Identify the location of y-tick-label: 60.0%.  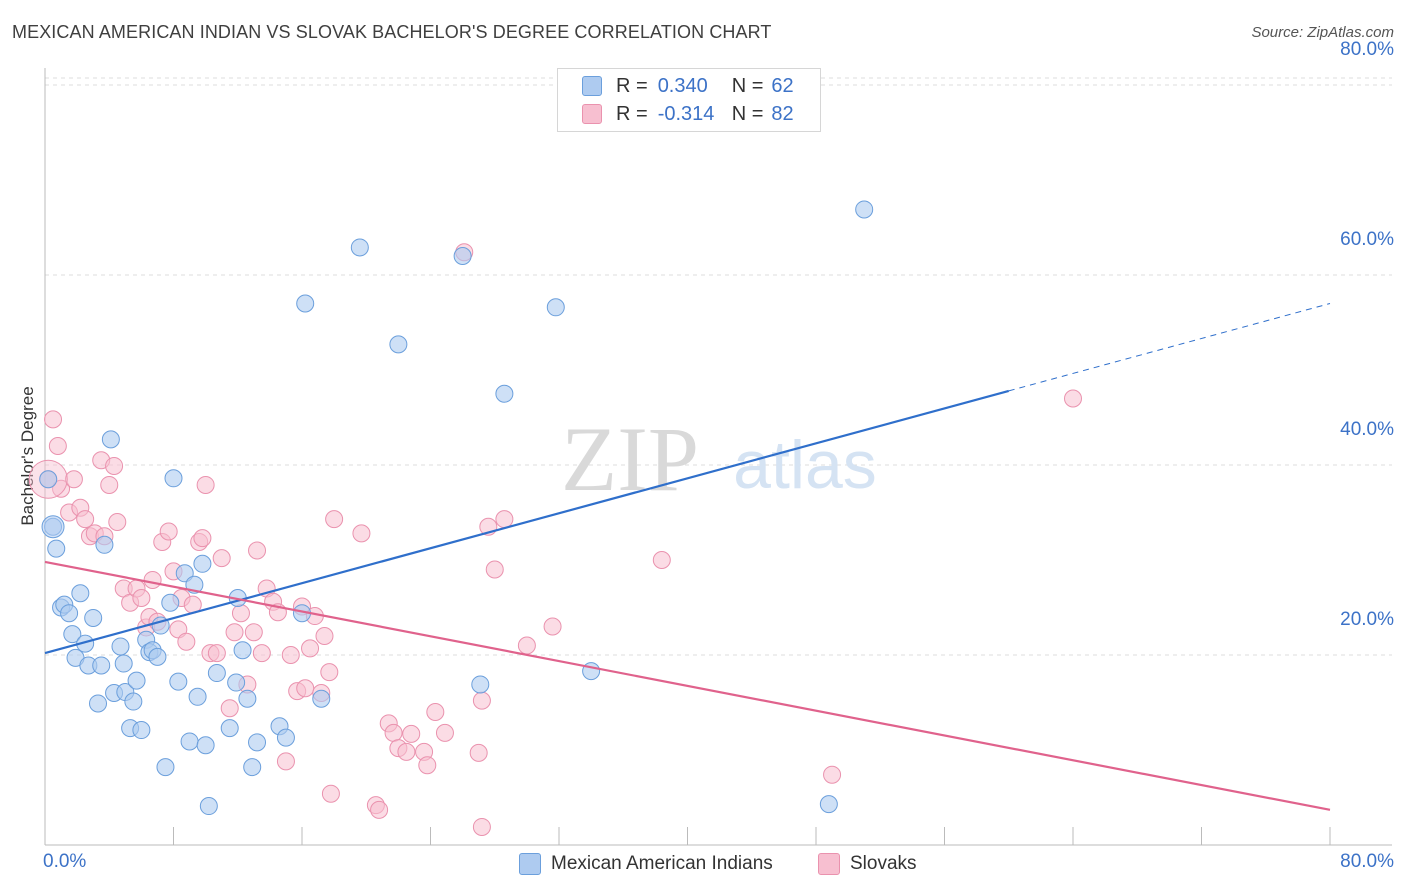
(1367, 239).